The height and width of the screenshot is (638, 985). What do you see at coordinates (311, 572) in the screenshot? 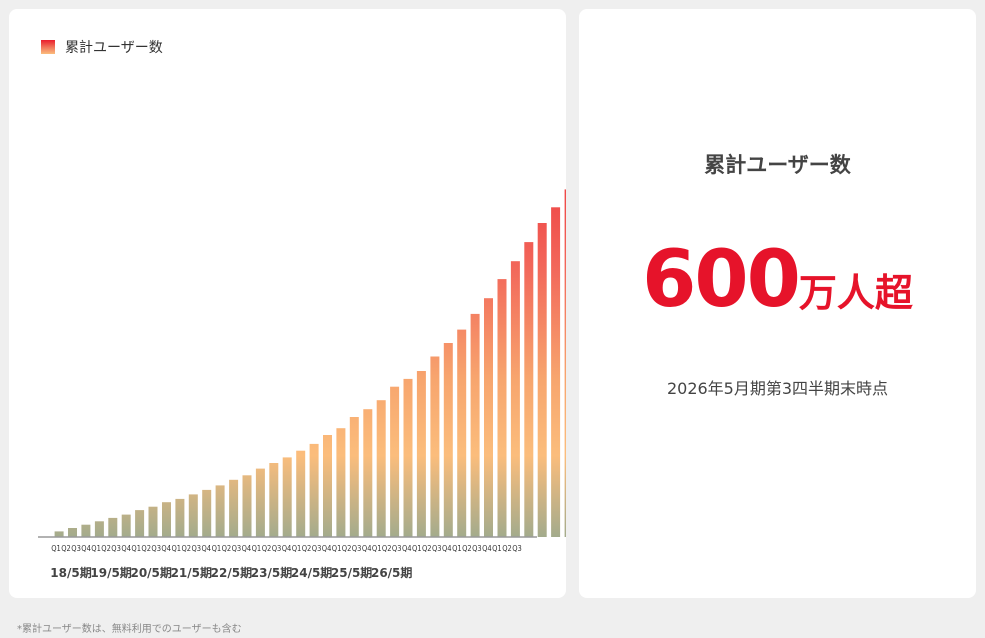
I see `year-tick-label: 24/5期` at bounding box center [311, 572].